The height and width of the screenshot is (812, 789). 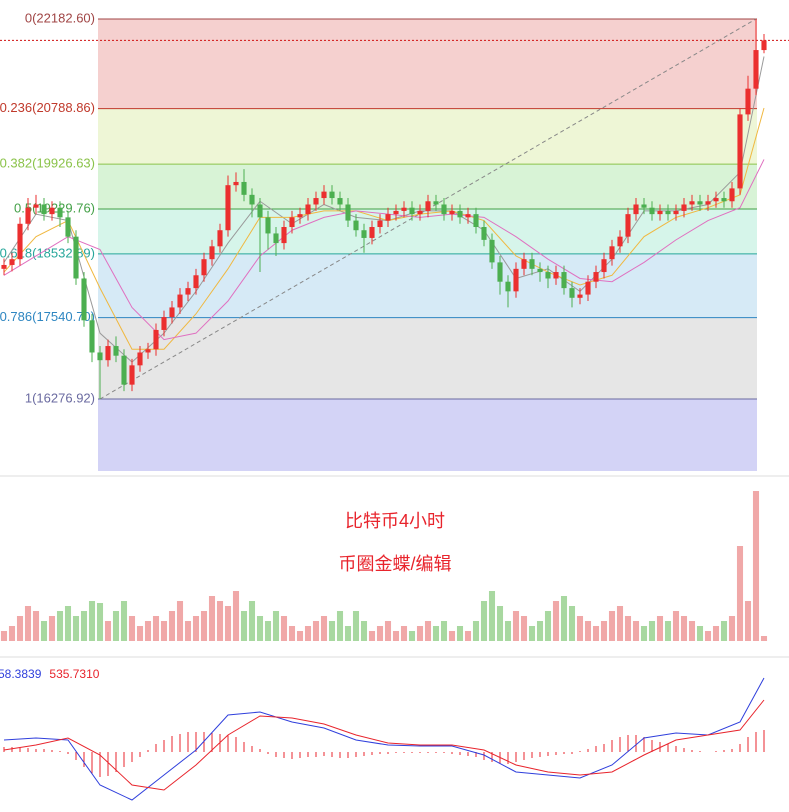 I want to click on fib-level-label: 0(22182.60), so click(x=60, y=17).